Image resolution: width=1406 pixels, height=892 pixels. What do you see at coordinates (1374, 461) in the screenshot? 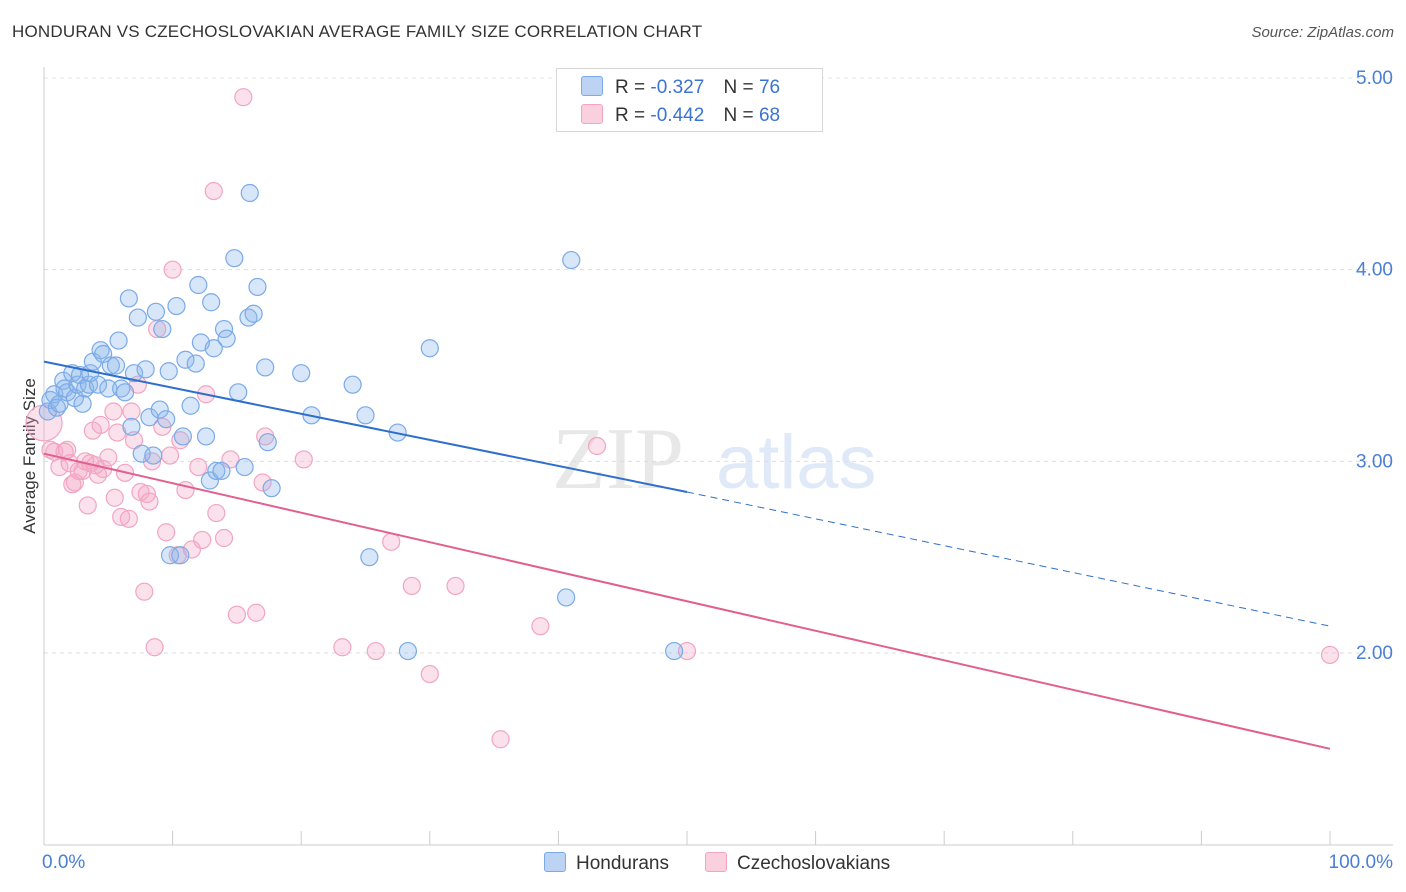
I see `y-tick-label: 3.00` at bounding box center [1374, 461].